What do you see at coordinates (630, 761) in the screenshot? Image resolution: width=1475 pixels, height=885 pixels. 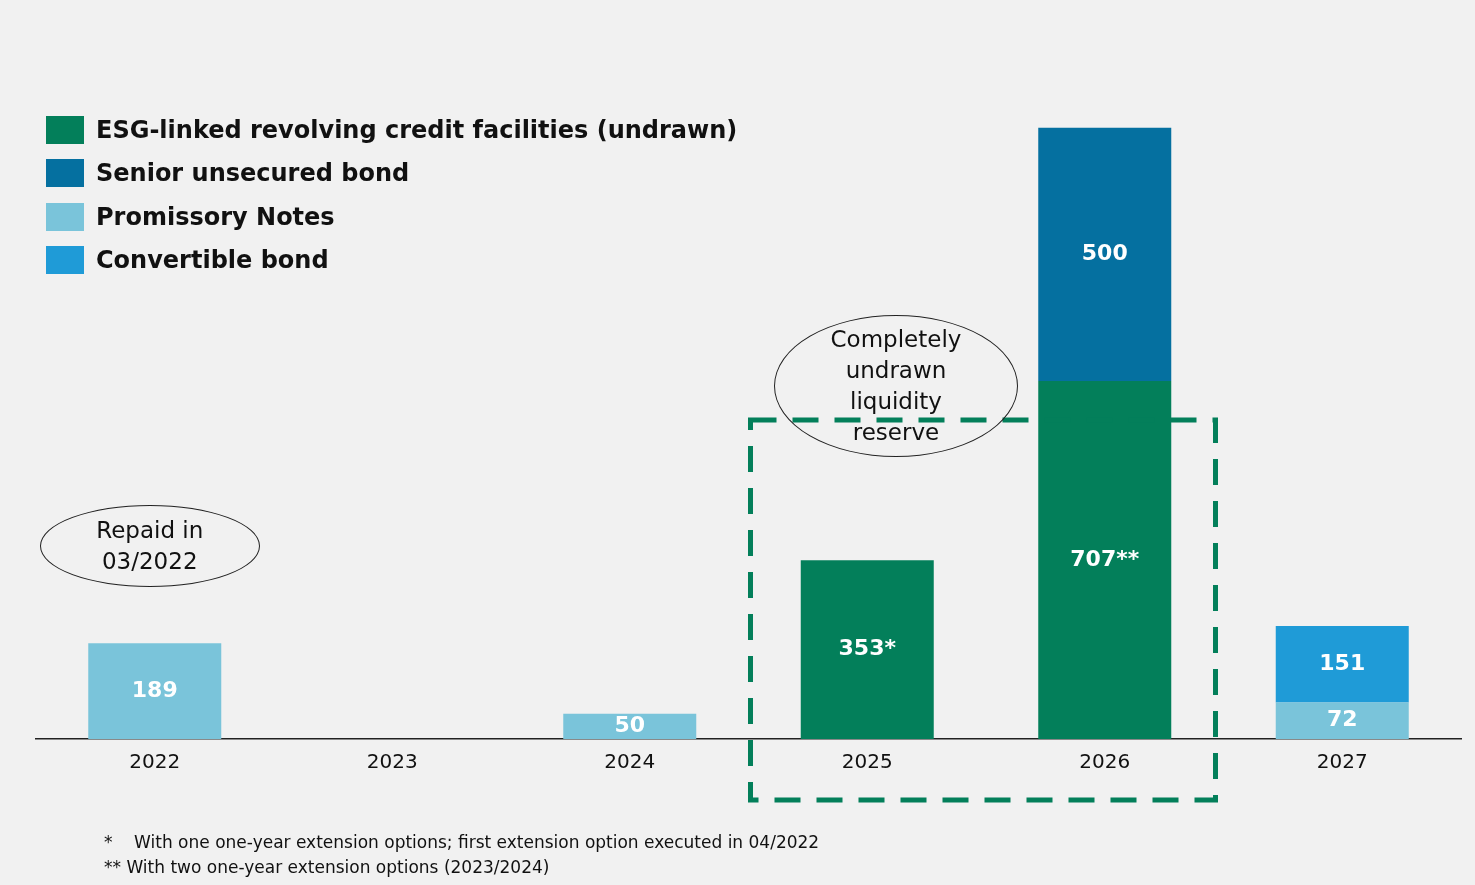 I see `x-tick-label: 2024` at bounding box center [630, 761].